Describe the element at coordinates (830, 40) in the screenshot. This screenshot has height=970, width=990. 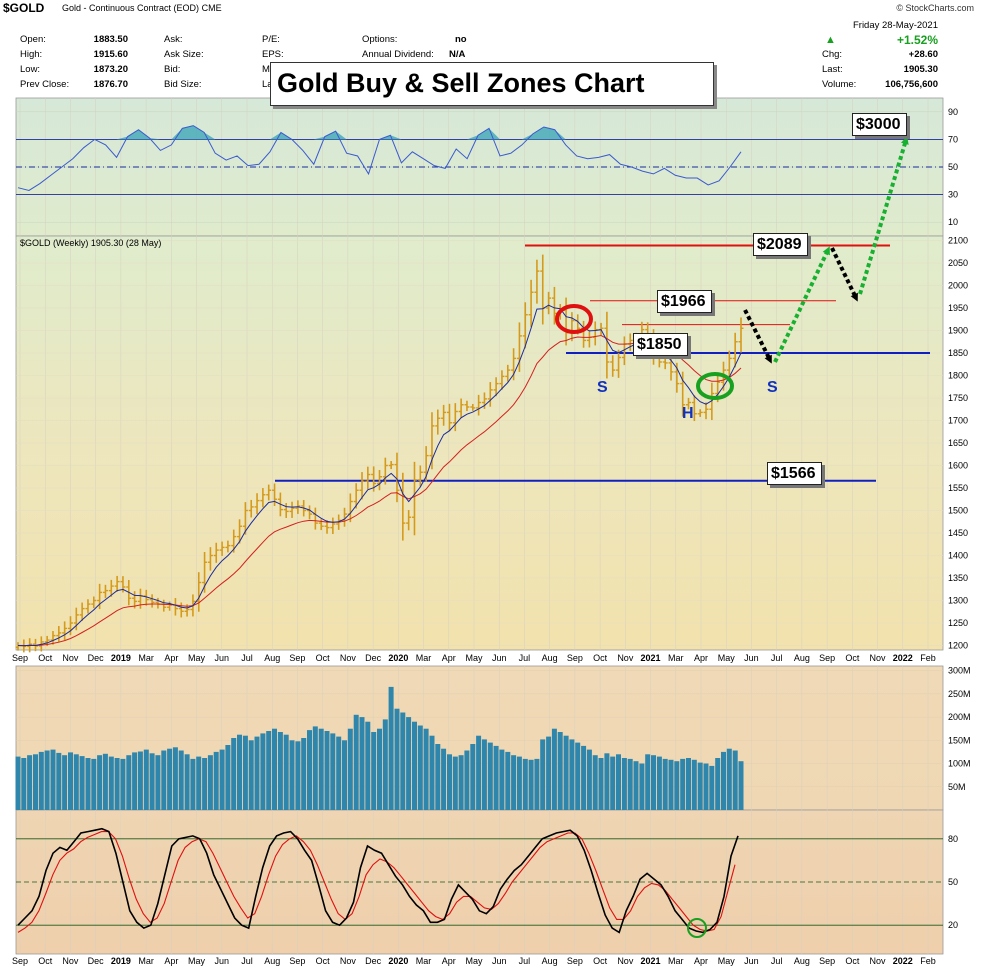
I see `up-arrow-icon: ▲` at that location.